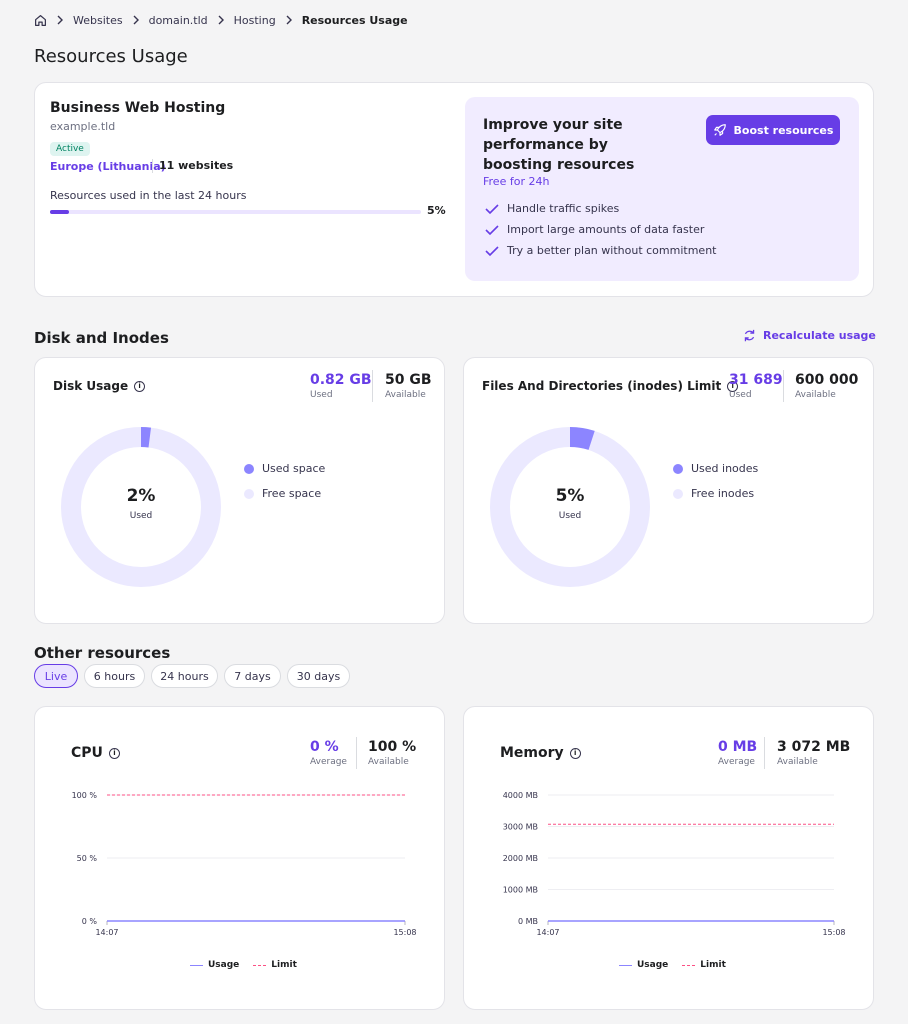 The height and width of the screenshot is (1024, 908). I want to click on disk-donut-chart, so click(141, 507).